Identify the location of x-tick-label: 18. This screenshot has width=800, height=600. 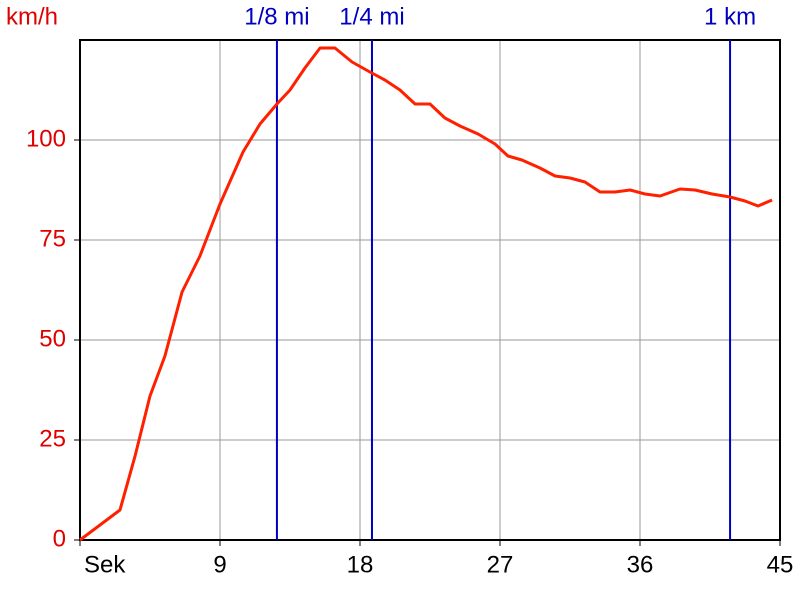
(360, 564).